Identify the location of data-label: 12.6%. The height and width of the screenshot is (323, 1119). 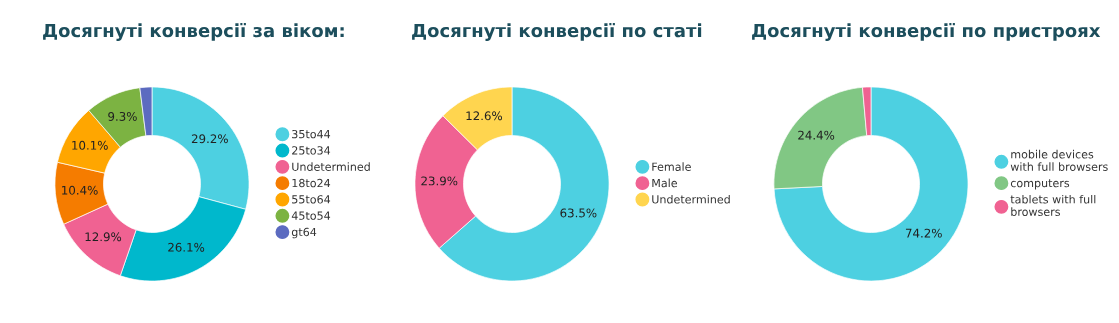
(484, 116).